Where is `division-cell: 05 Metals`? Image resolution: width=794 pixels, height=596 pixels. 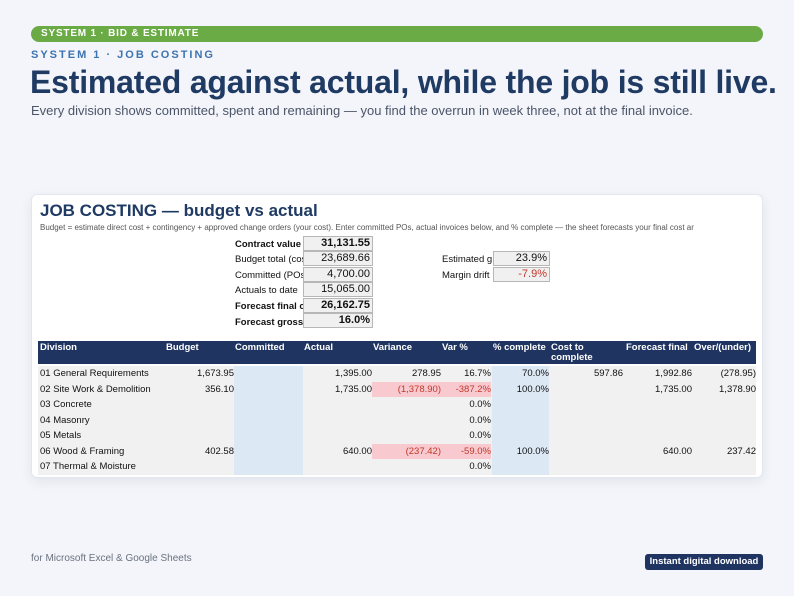
division-cell: 05 Metals is located at coordinates (61, 435).